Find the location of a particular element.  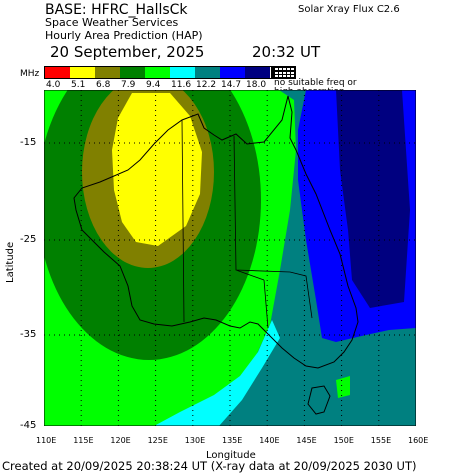

legend-label: 12.2 is located at coordinates (206, 85).